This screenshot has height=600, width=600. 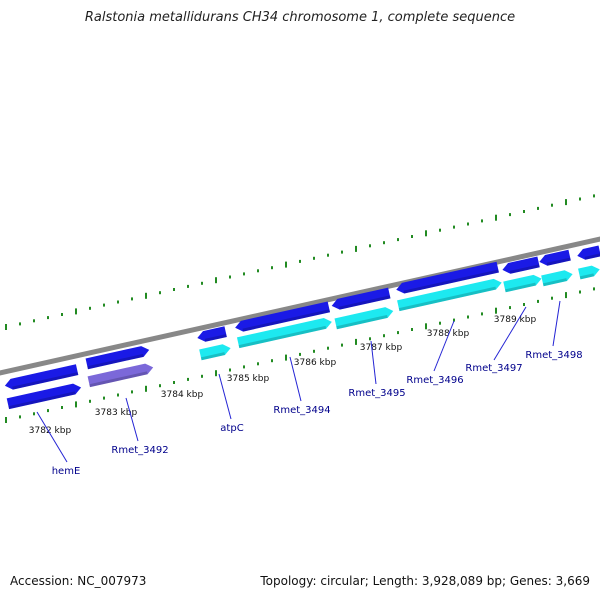 What do you see at coordinates (78, 581) in the screenshot?
I see `accession-text: Accession: NC_007973` at bounding box center [78, 581].